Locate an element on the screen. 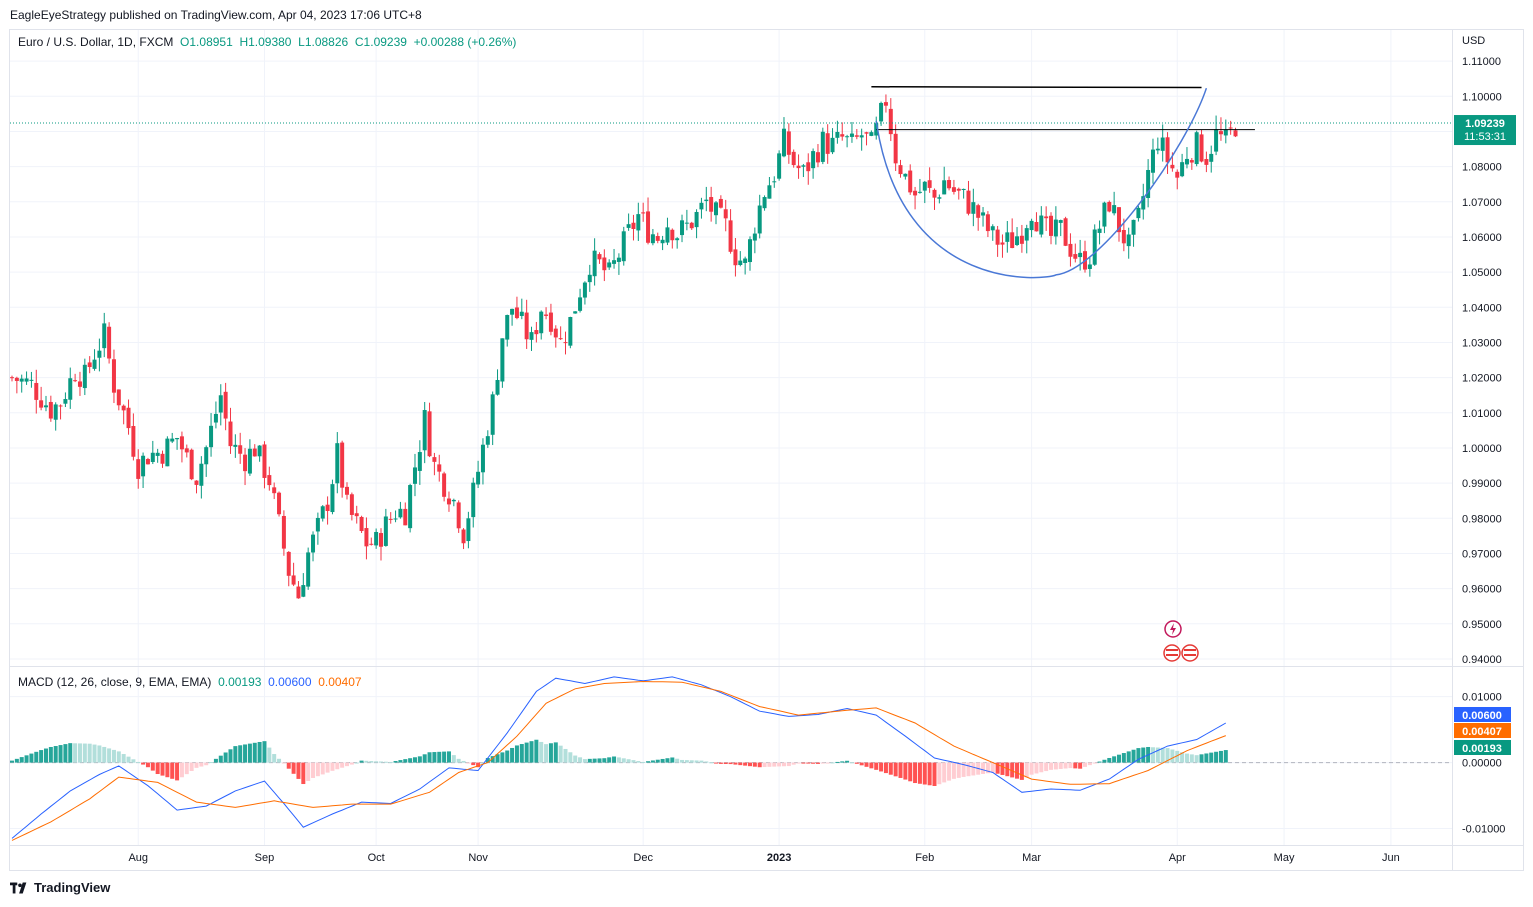 The width and height of the screenshot is (1533, 907). price-tick-label: 1.08000 is located at coordinates (1482, 168).